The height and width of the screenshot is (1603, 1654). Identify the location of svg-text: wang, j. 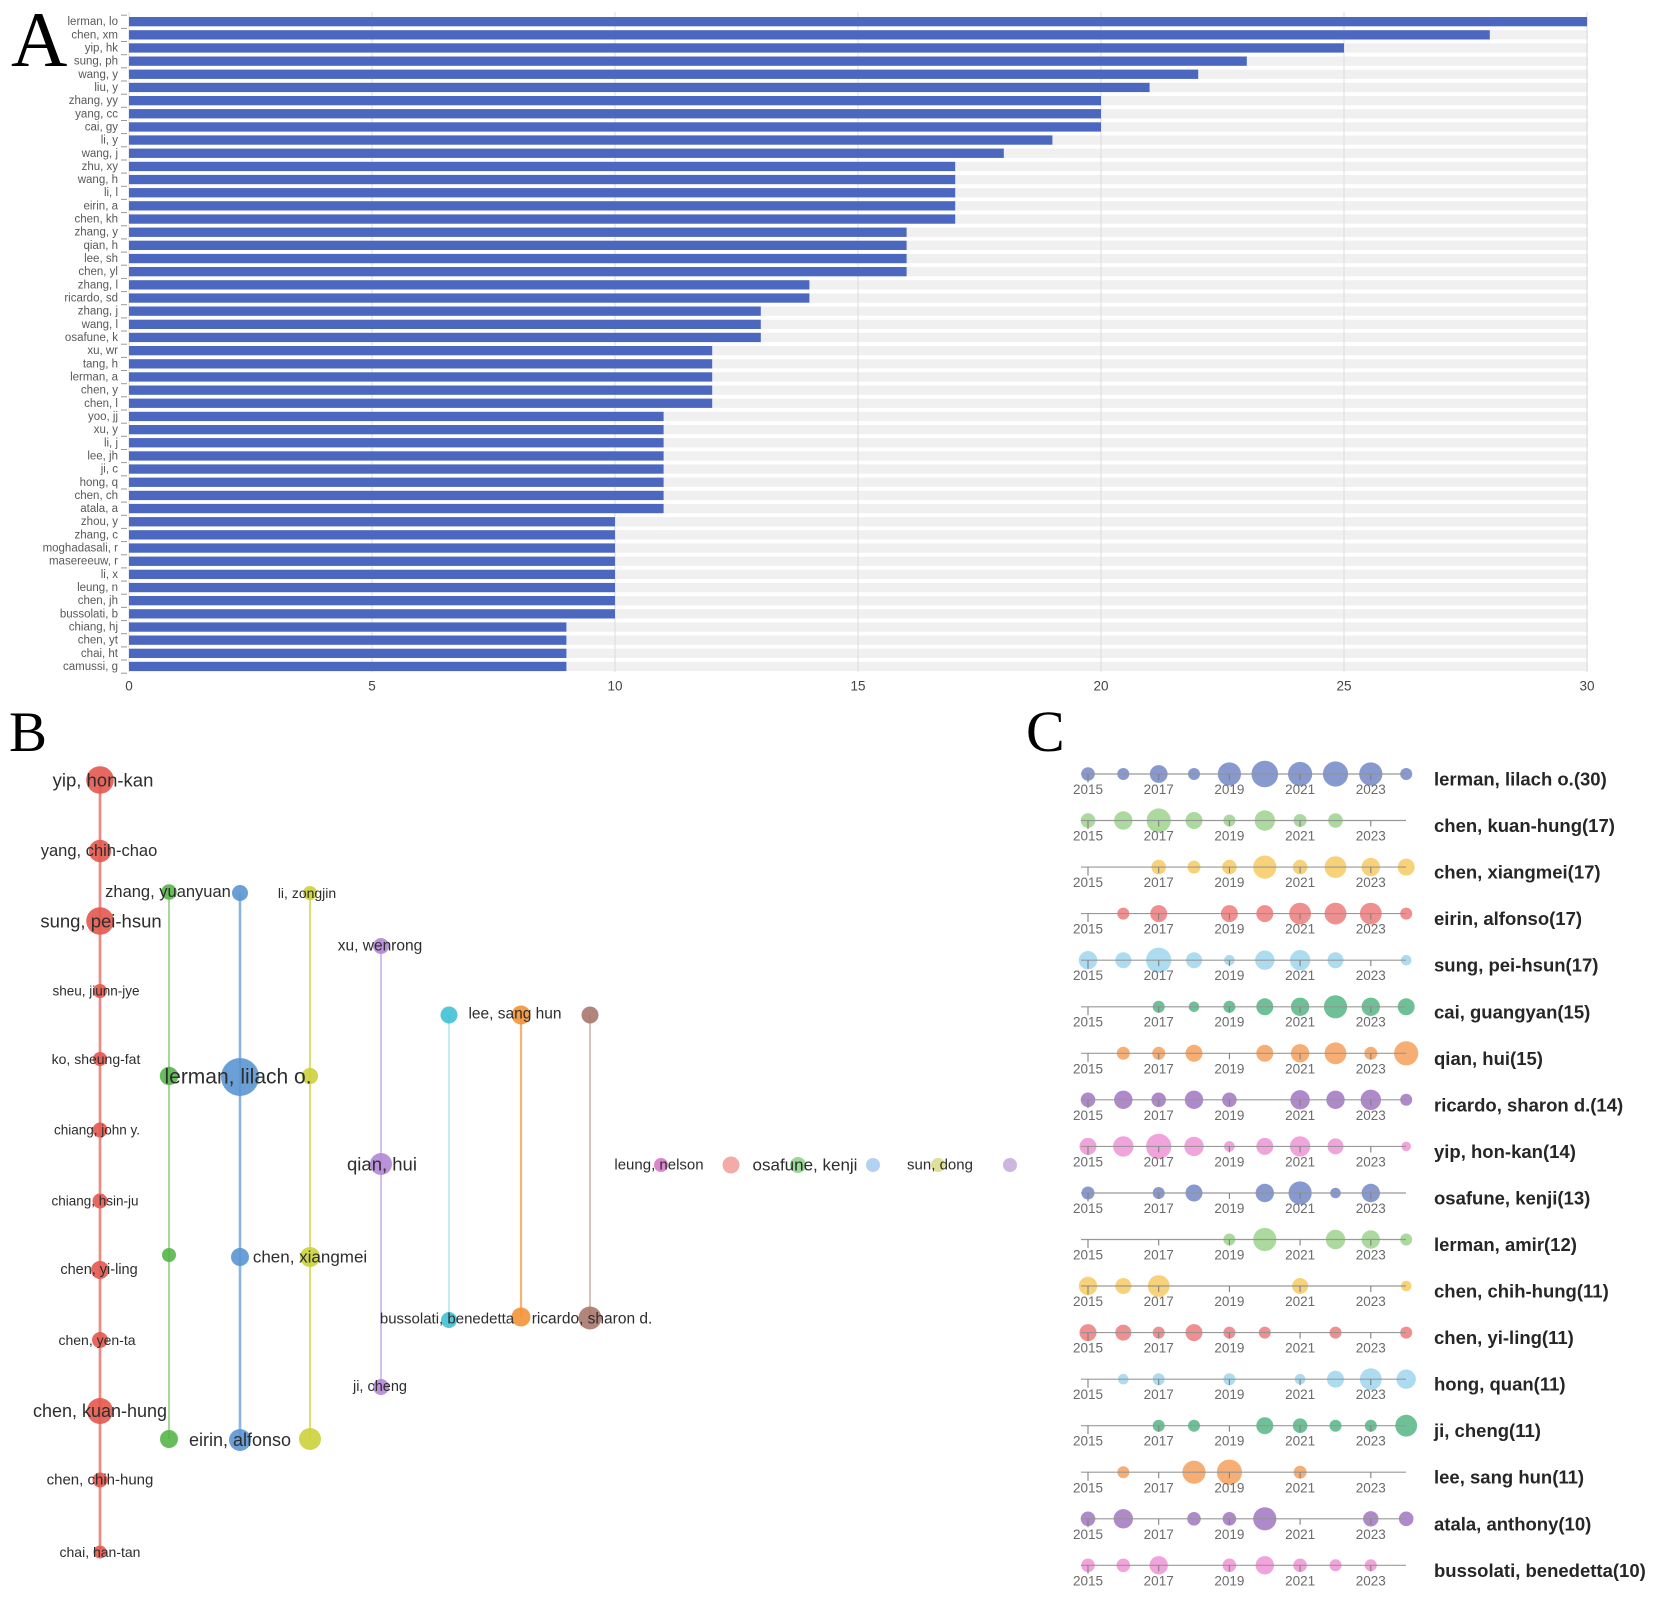
(99, 154).